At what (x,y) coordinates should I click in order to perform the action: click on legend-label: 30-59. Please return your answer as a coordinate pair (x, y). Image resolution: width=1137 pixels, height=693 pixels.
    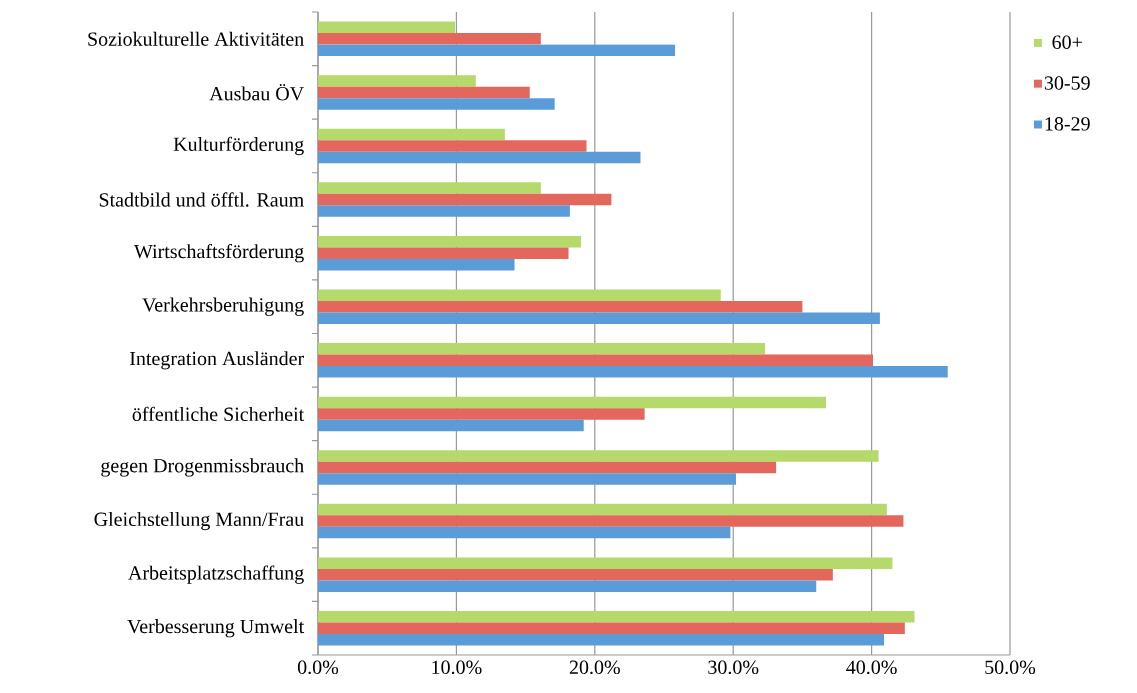
    Looking at the image, I should click on (1067, 83).